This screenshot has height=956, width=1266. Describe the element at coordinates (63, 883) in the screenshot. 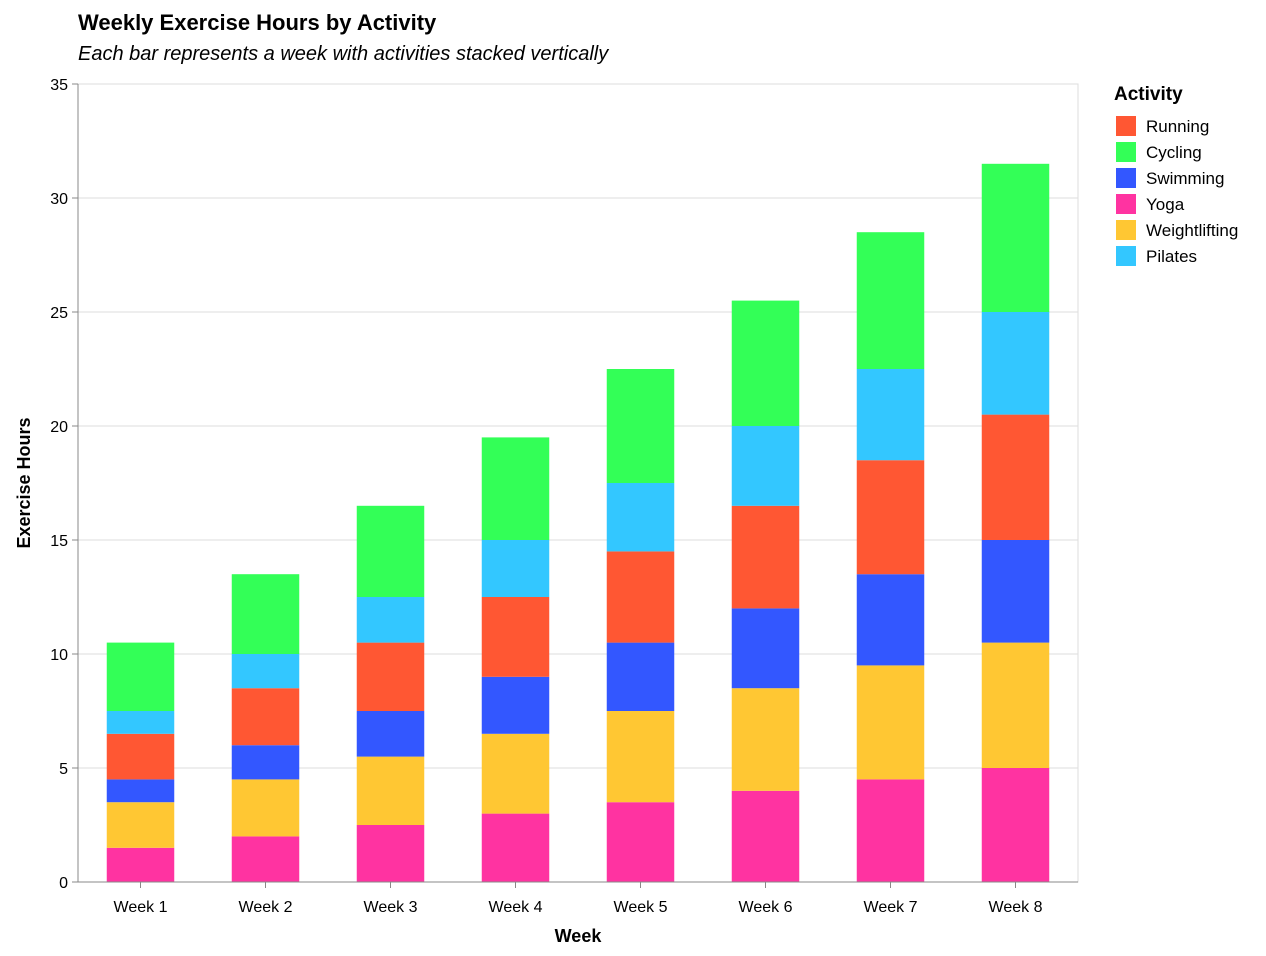

I see `y-tick-label: 0` at that location.